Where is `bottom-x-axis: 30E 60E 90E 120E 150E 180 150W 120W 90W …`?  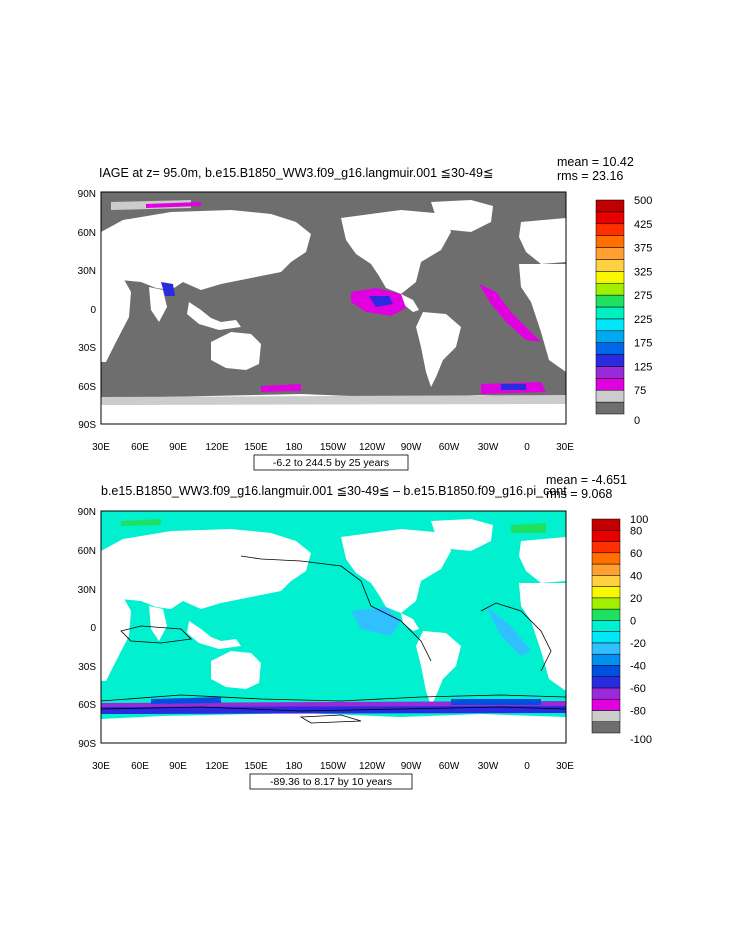
bottom-x-axis: 30E 60E 90E 120E 150E 180 150W 120W 90W … is located at coordinates (333, 766).